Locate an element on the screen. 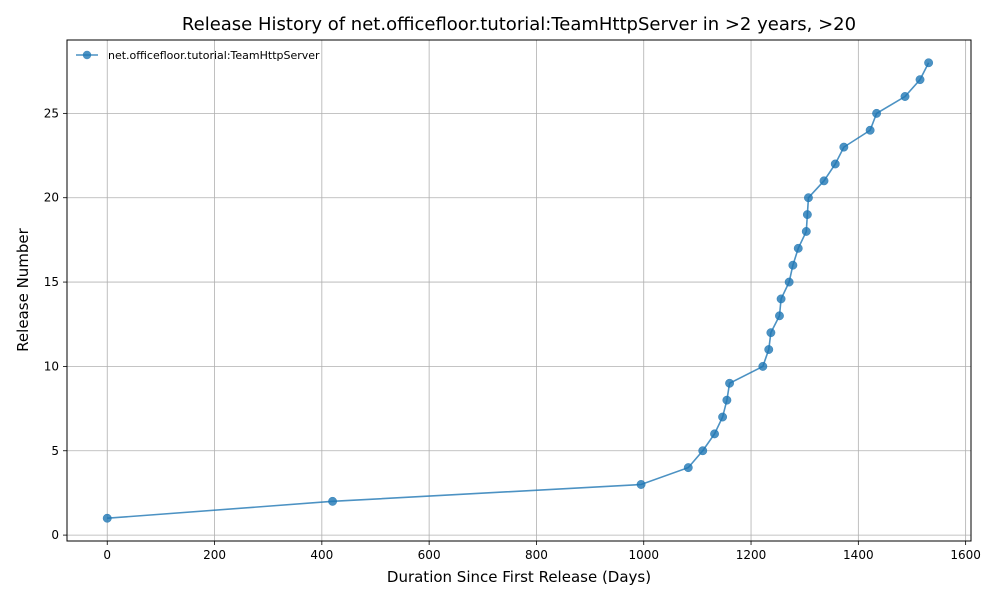 The height and width of the screenshot is (600, 1000). x-axis-label: Duration Since First Release (Days) is located at coordinates (519, 577).